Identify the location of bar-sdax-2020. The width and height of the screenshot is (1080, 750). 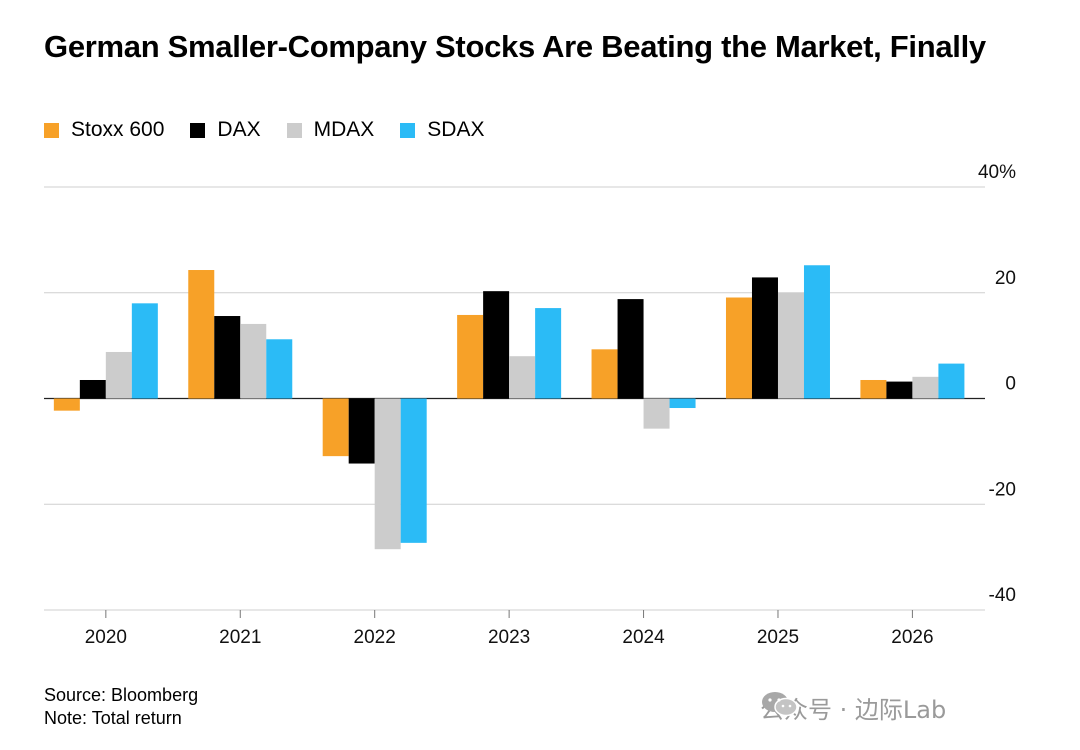
(144, 351).